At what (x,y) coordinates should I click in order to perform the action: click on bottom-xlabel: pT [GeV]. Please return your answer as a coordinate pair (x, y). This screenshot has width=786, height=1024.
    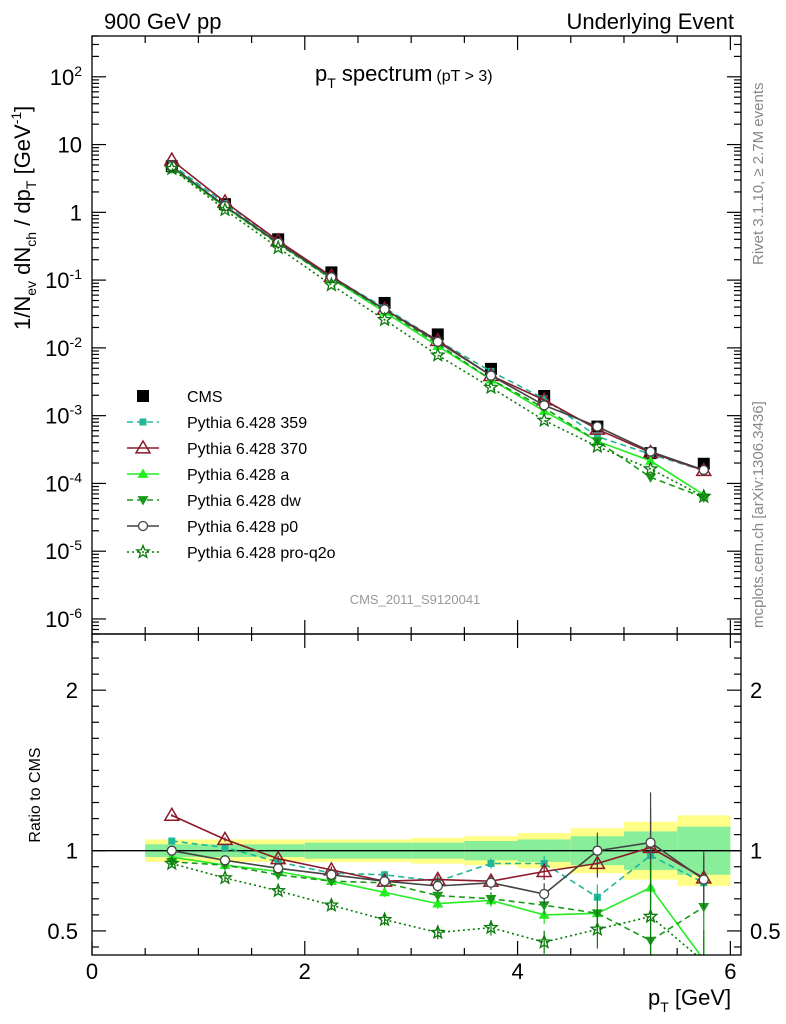
    Looking at the image, I should click on (689, 1000).